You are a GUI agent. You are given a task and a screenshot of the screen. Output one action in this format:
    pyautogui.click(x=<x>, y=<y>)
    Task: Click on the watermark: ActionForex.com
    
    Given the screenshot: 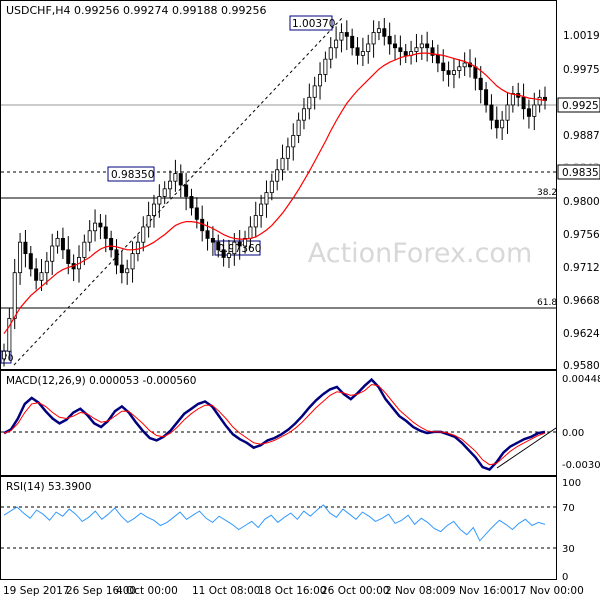 What is the action you would take?
    pyautogui.click(x=420, y=253)
    